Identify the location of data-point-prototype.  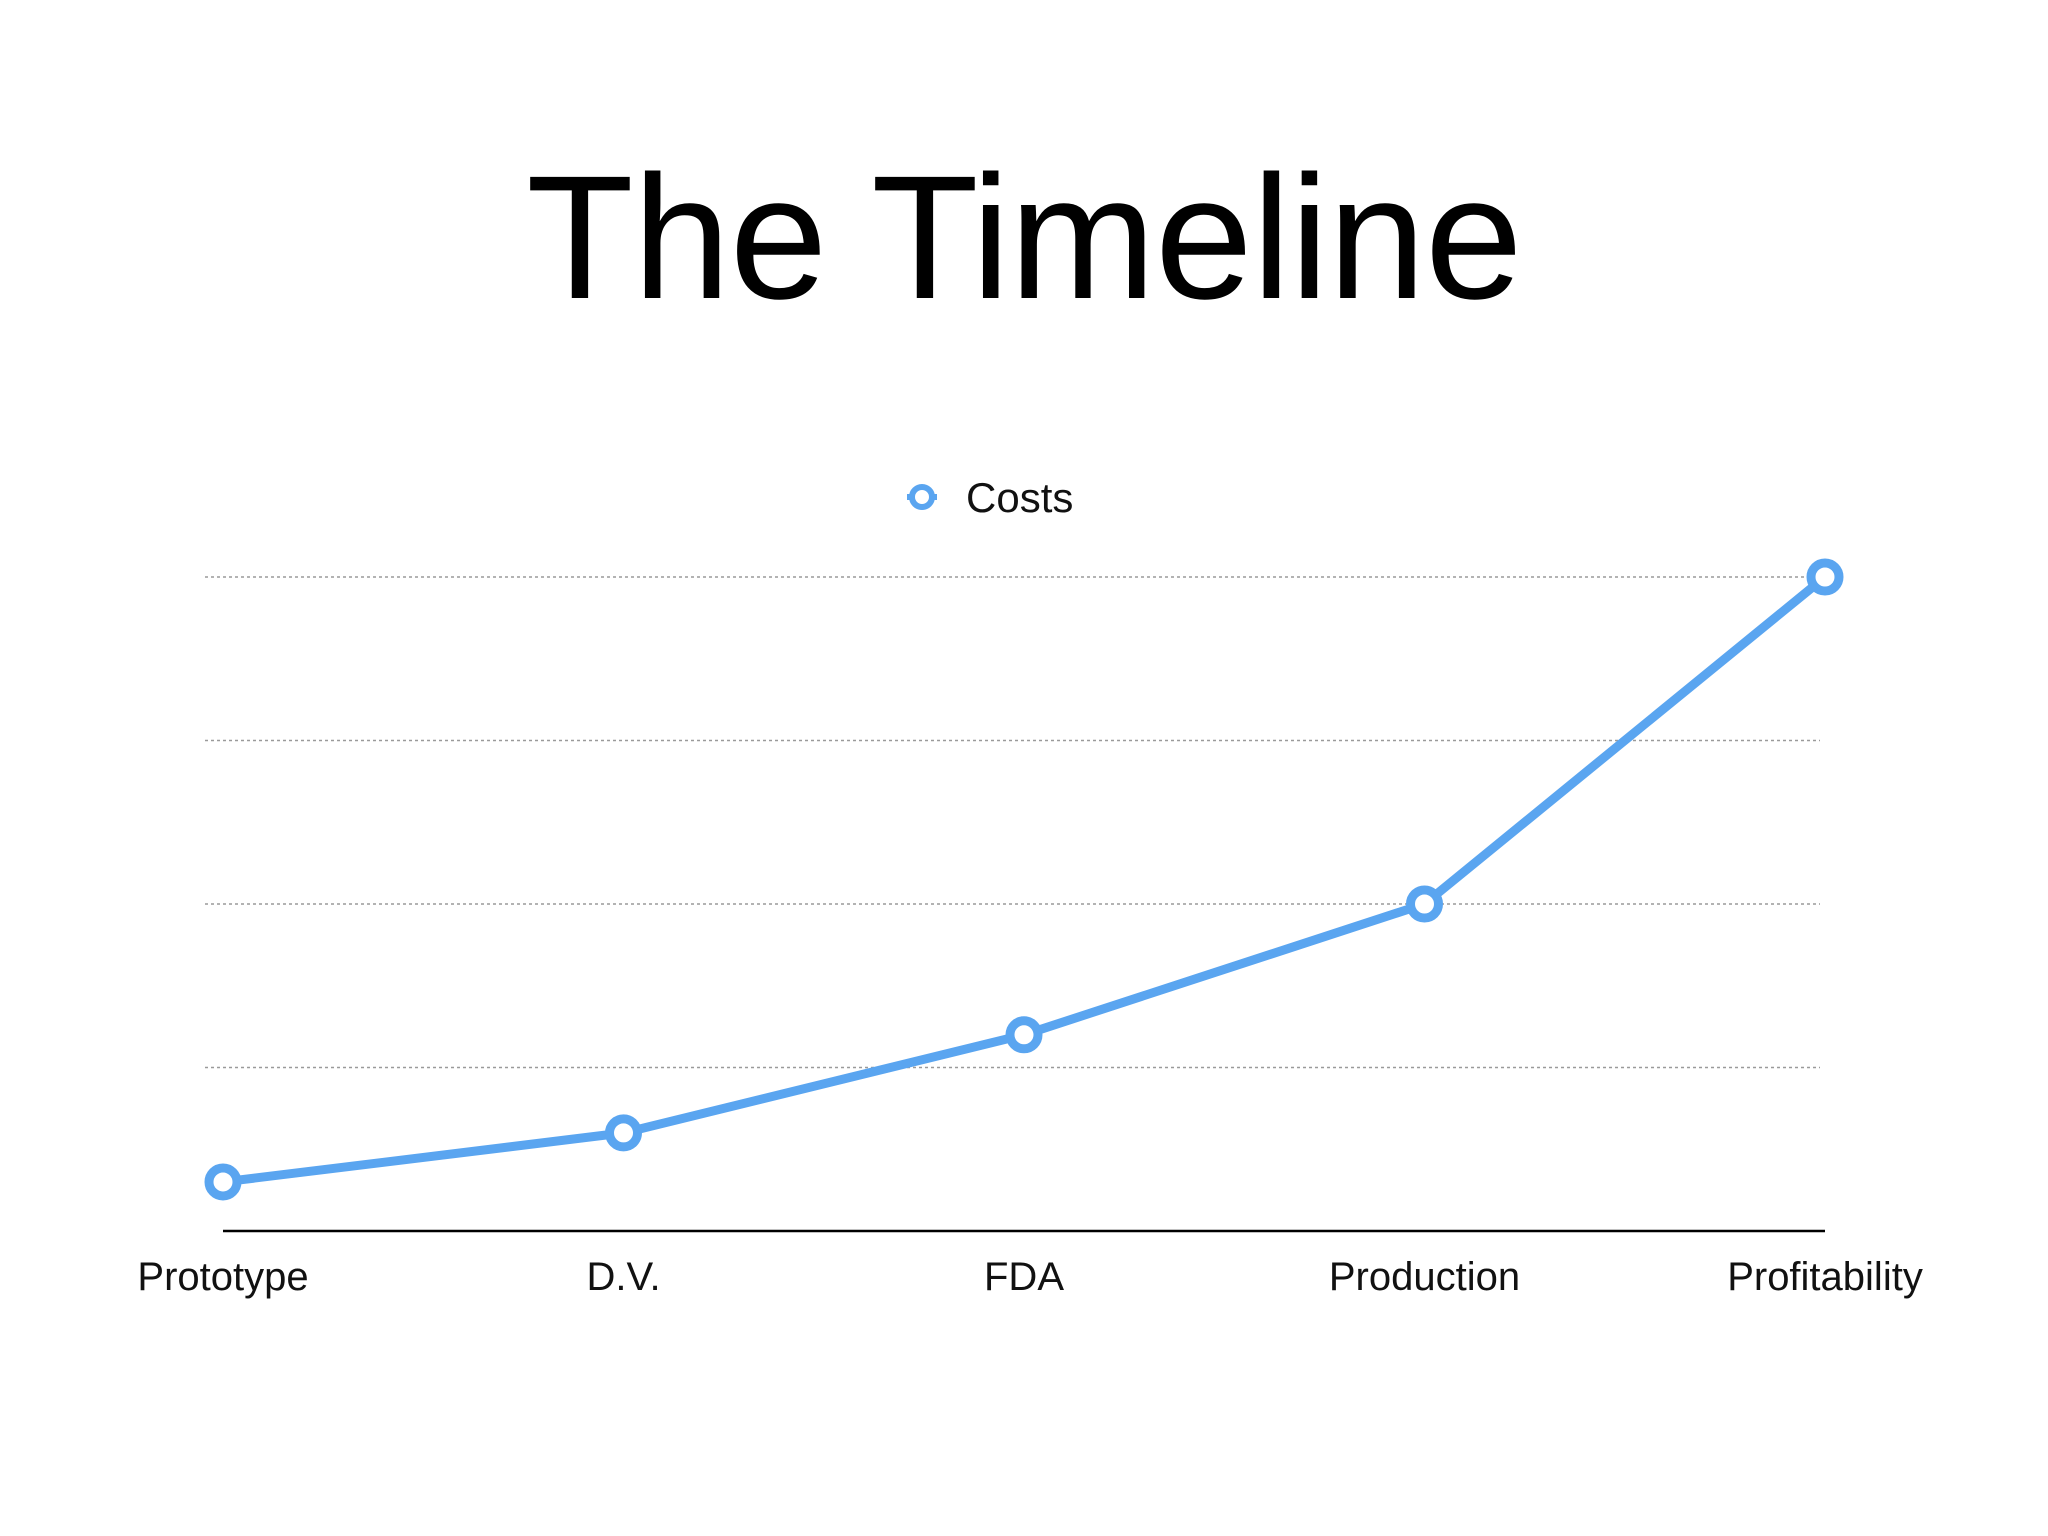
(223, 1182).